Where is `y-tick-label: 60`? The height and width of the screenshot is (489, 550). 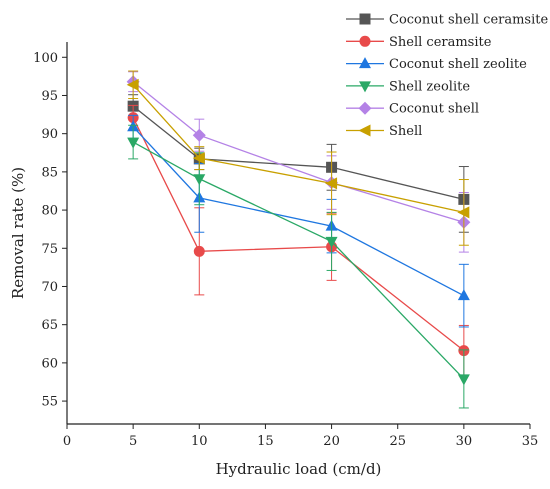
y-tick-label: 60 is located at coordinates (49, 363).